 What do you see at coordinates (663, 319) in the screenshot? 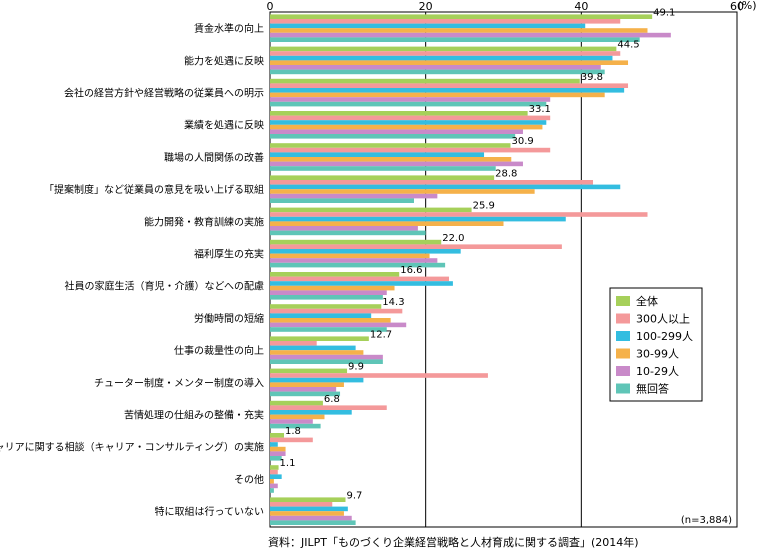
I see `legend-label: 300人以上` at bounding box center [663, 319].